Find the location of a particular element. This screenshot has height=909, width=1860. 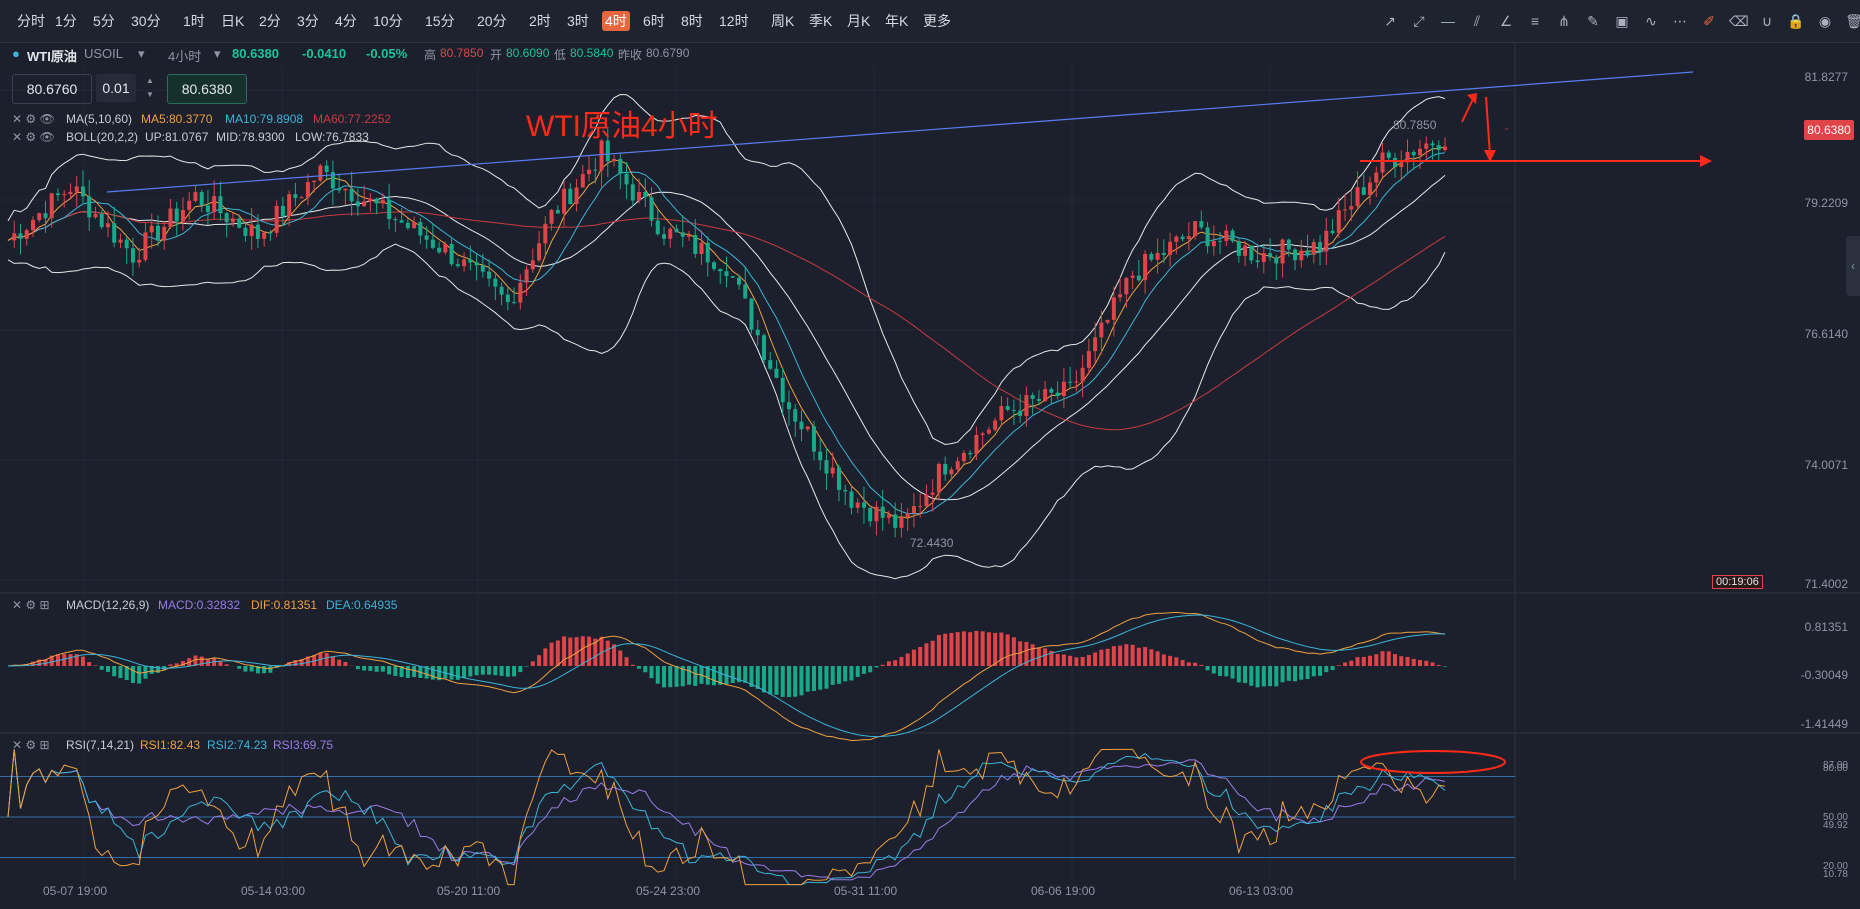

trash-icon: 🗑 is located at coordinates (1852, 21).